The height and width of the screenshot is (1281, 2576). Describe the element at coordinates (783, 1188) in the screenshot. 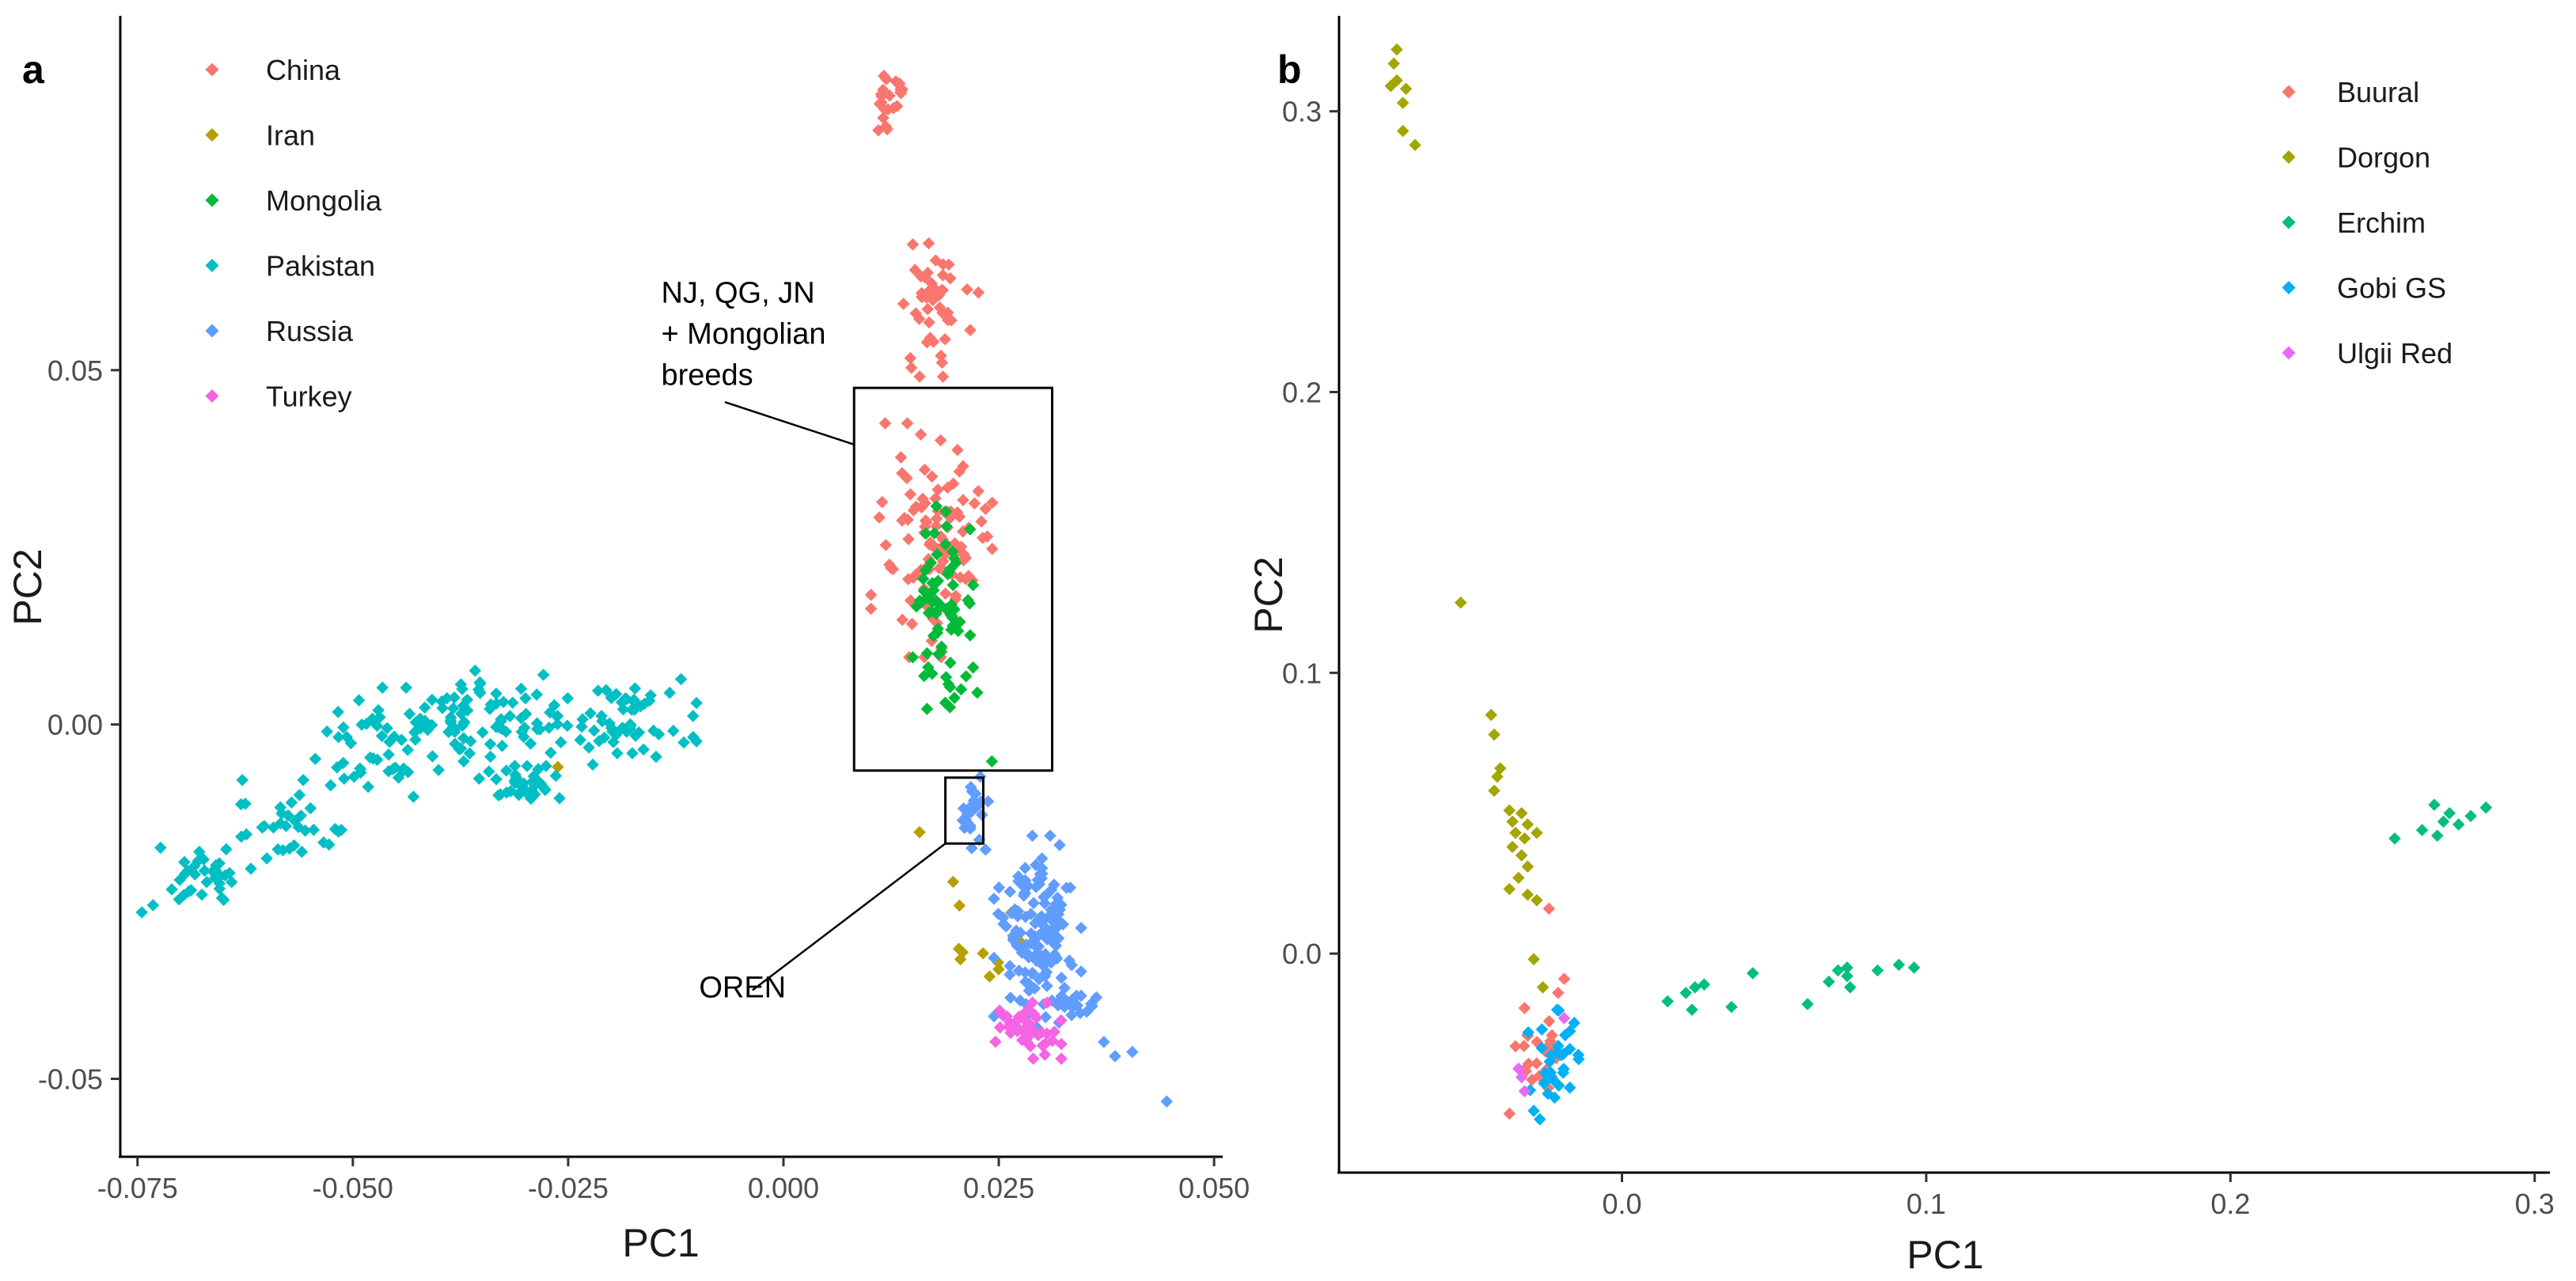

I see `x-tick-label: 0.000` at that location.